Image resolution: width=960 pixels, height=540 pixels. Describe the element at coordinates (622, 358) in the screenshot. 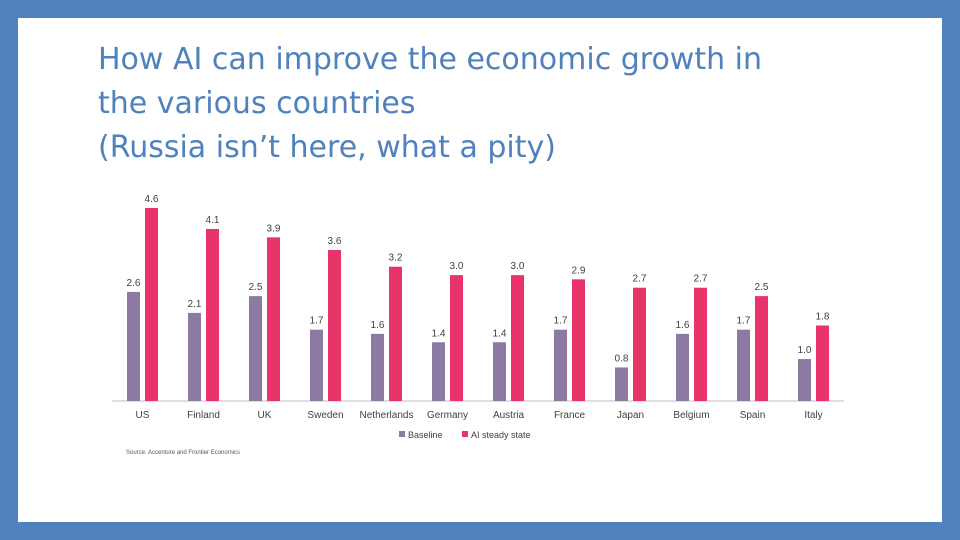

I see `data-label: 0.8` at that location.